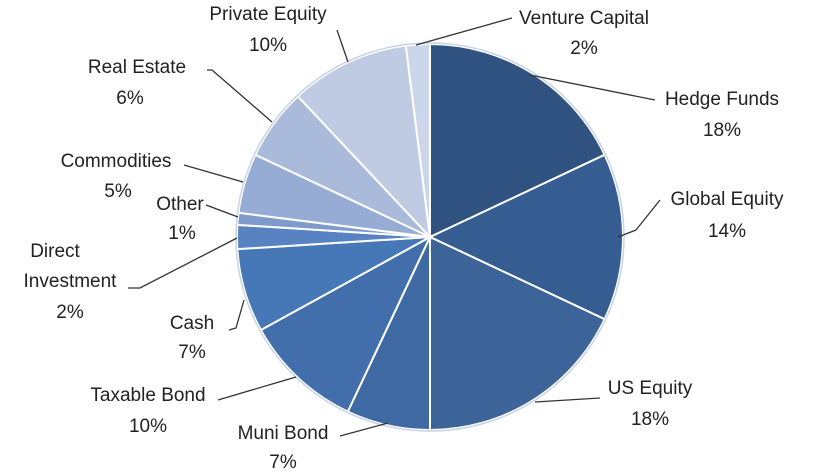 The height and width of the screenshot is (476, 816). Describe the element at coordinates (650, 419) in the screenshot. I see `data-label-pct-us-equity: 18%` at that location.